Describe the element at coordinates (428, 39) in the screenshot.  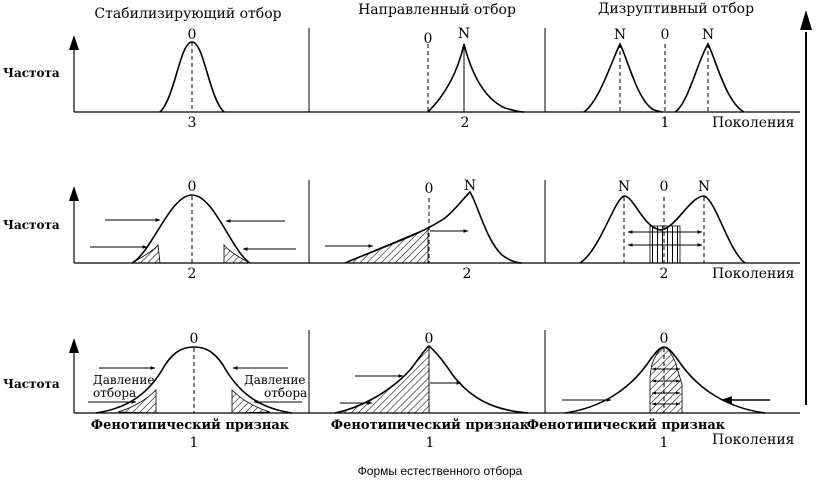
I see `row-3-directional-zero: 0` at that location.